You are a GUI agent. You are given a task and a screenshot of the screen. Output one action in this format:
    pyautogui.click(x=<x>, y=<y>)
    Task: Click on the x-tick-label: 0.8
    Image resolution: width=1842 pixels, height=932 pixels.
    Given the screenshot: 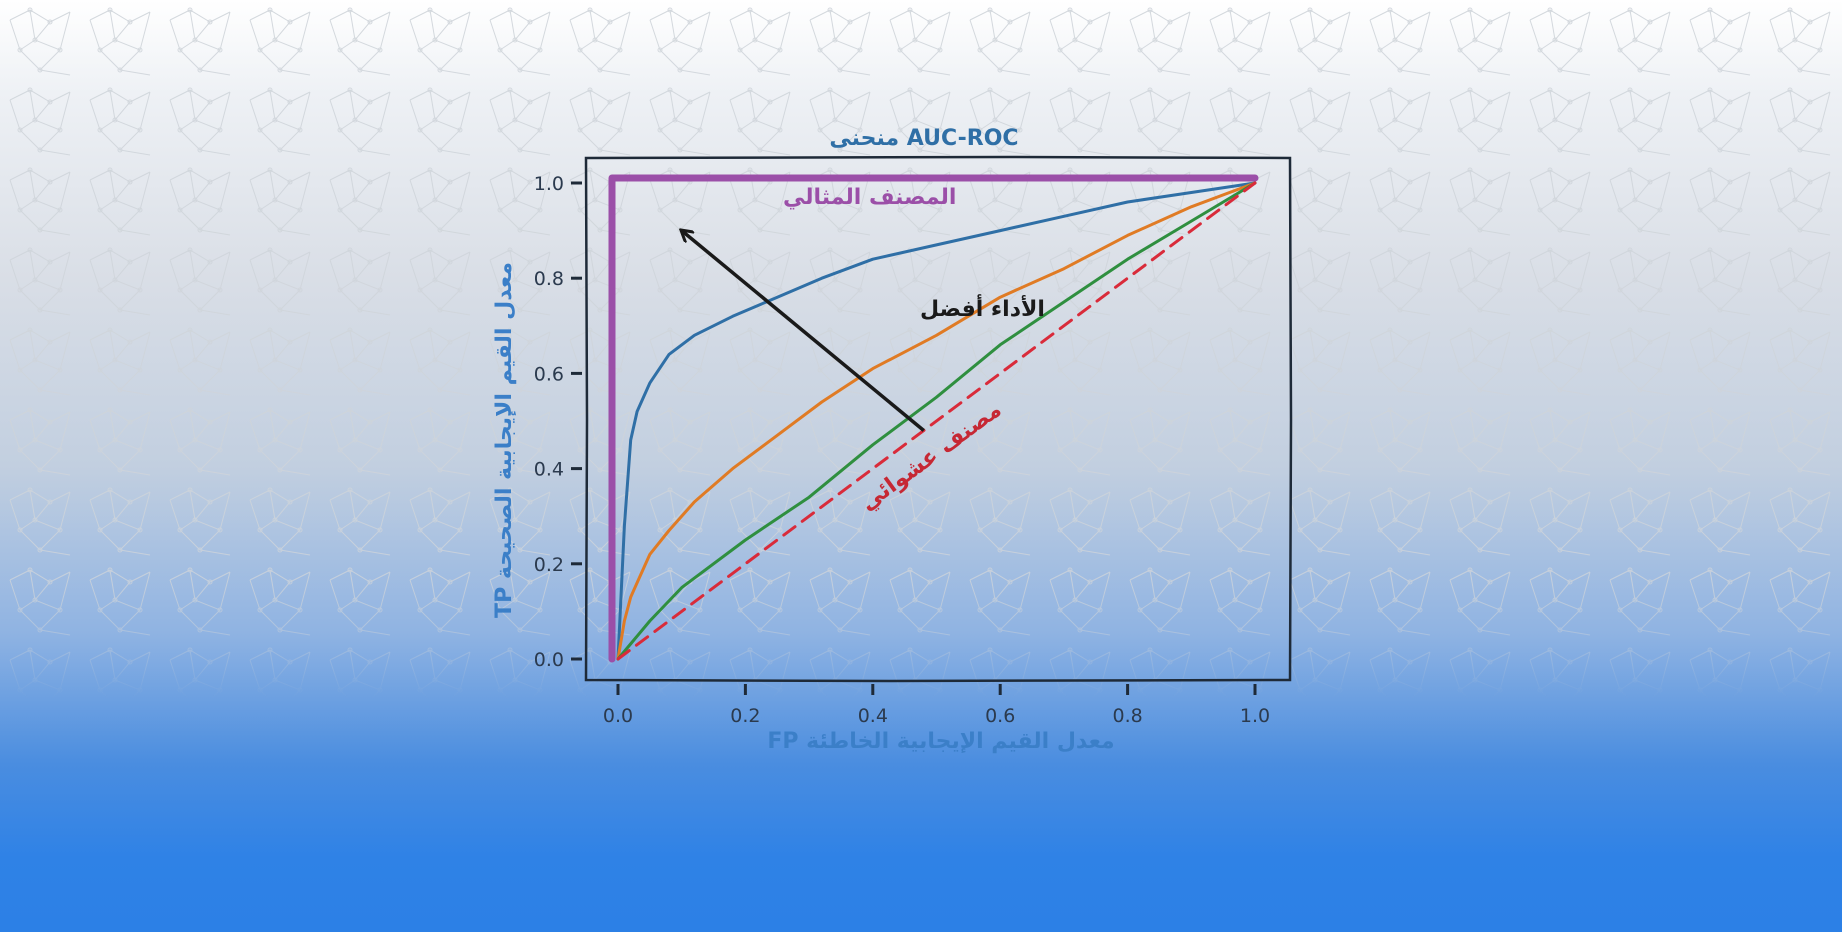 What is the action you would take?
    pyautogui.click(x=1127, y=716)
    